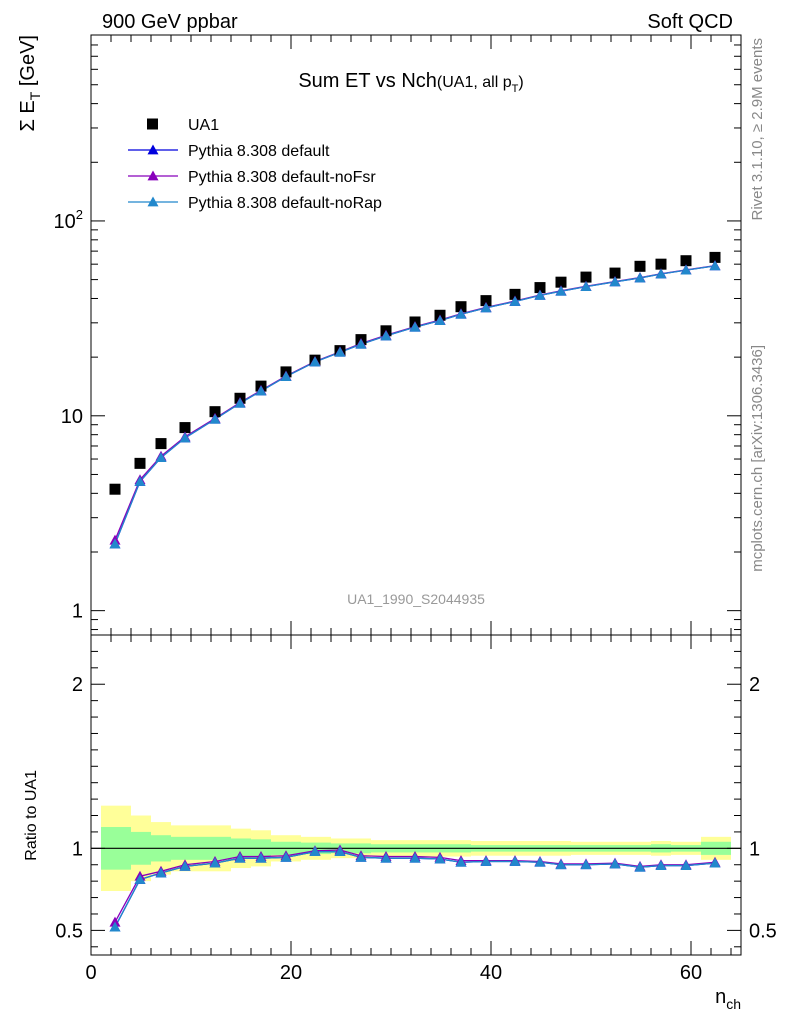 The height and width of the screenshot is (1024, 786). What do you see at coordinates (77, 685) in the screenshot?
I see `ratio-ytick-label-left: 2` at bounding box center [77, 685].